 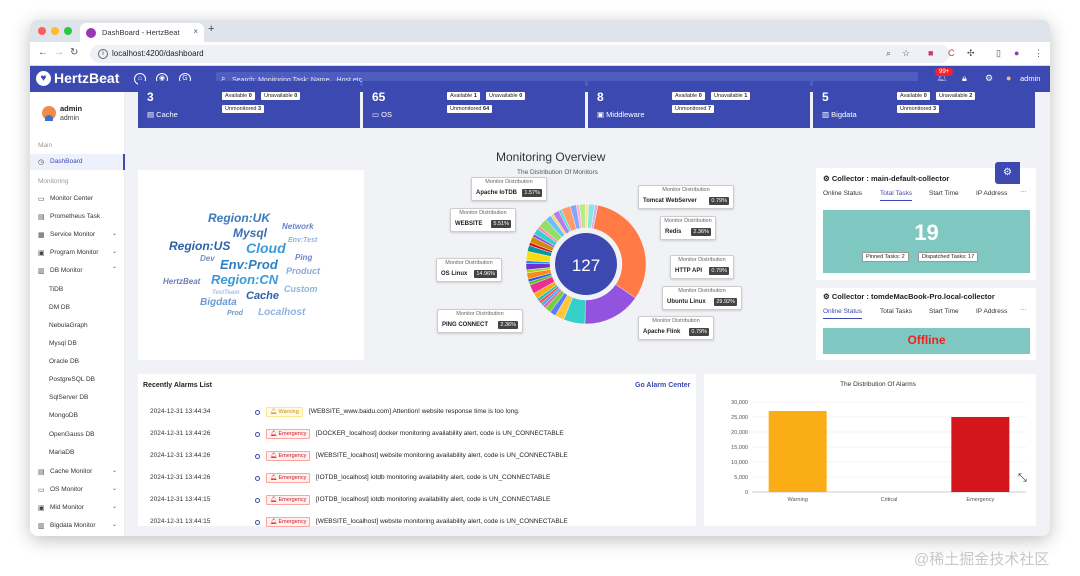 What do you see at coordinates (77, 271) in the screenshot?
I see `sidebar-item-db-monitor: ▥ DB Monitor ⌃` at bounding box center [77, 271].